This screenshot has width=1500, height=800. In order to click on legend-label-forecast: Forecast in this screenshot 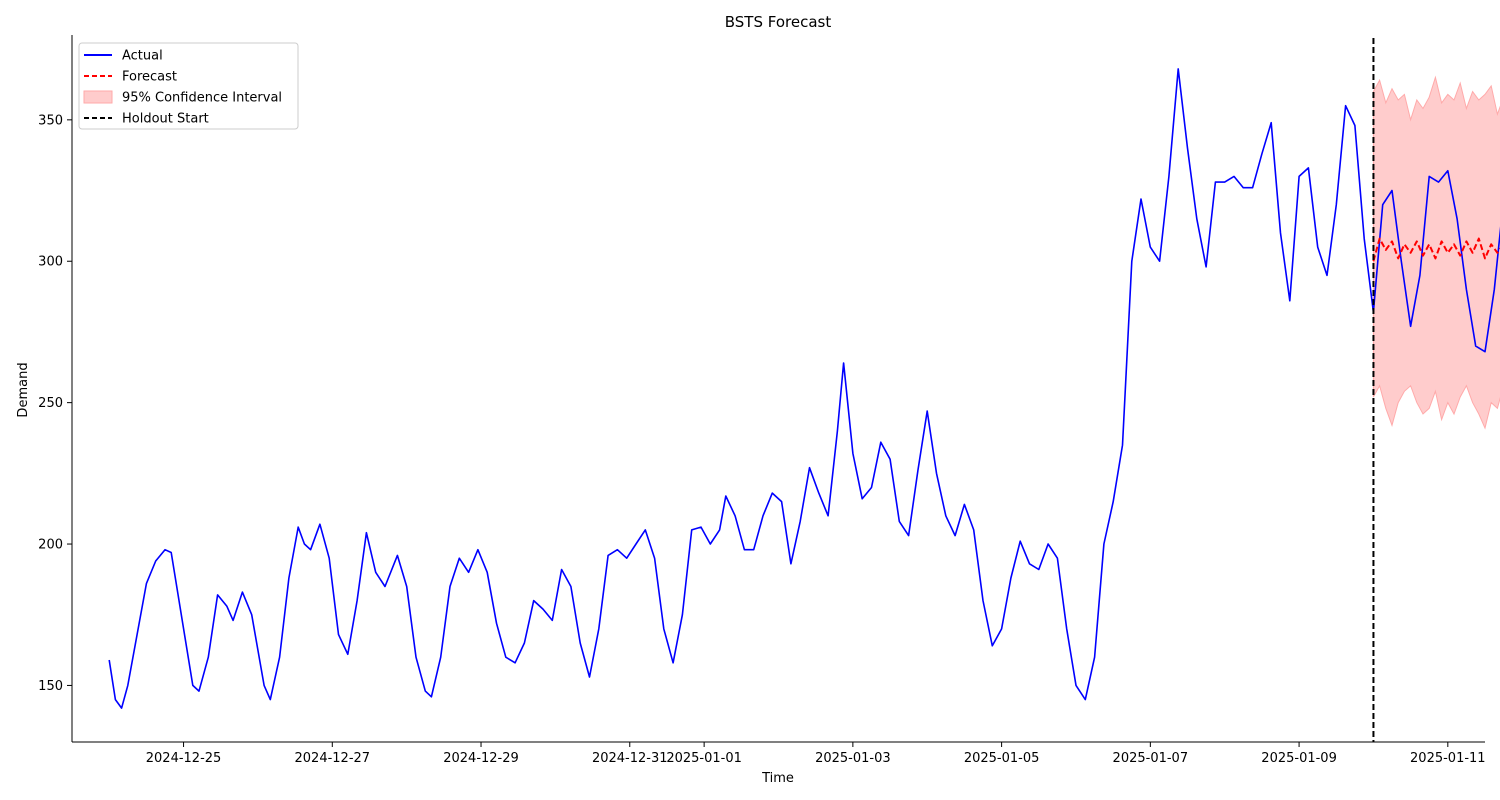, I will do `click(149, 77)`.